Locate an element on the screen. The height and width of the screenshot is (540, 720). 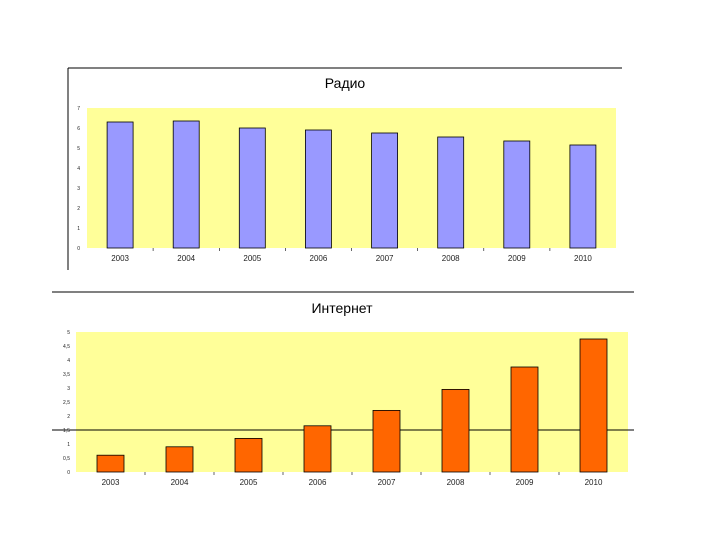
radio-x-tick-label: 2006 is located at coordinates (319, 258).